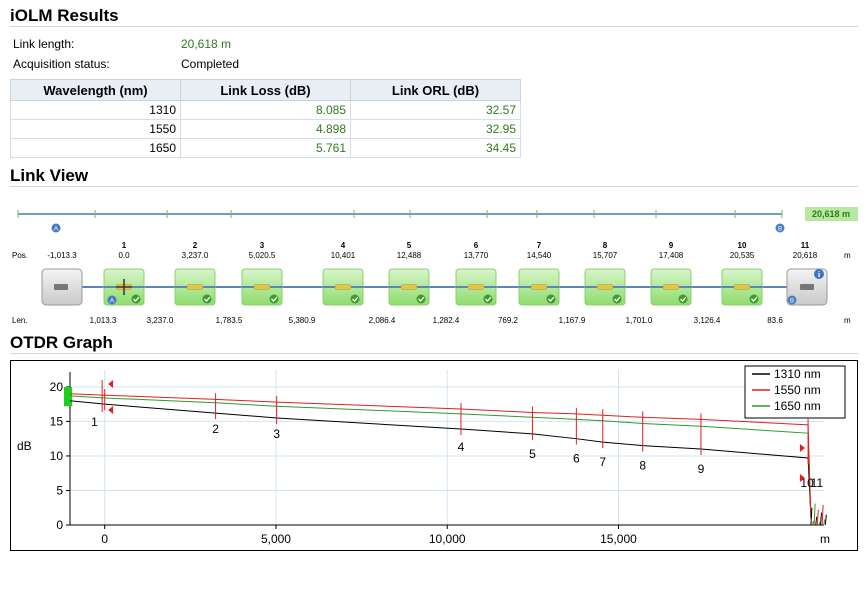 Image resolution: width=866 pixels, height=600 pixels. Describe the element at coordinates (435, 110) in the screenshot. I see `cell-link-orl: 32.57` at that location.